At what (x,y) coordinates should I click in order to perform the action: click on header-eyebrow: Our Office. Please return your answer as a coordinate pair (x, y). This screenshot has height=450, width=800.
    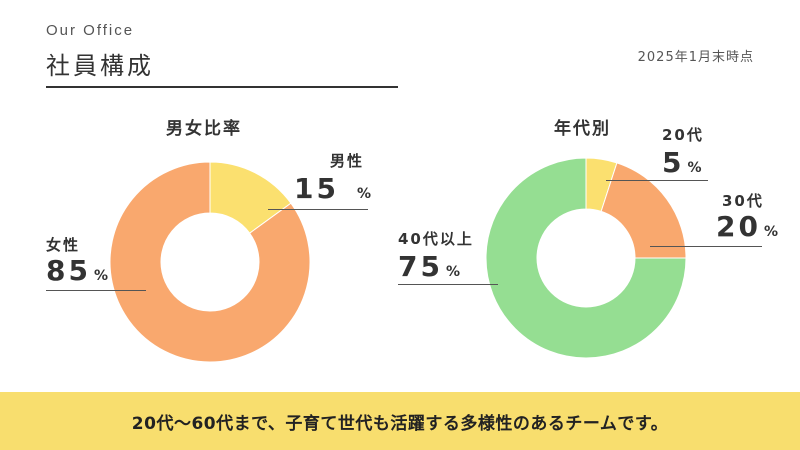
    Looking at the image, I should click on (90, 30).